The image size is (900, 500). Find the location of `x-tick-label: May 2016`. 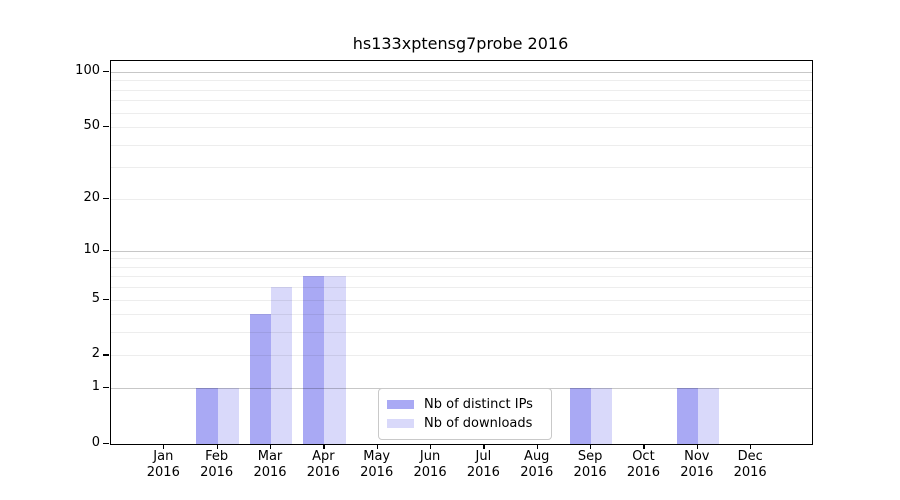

x-tick-label: May 2016 is located at coordinates (377, 464).